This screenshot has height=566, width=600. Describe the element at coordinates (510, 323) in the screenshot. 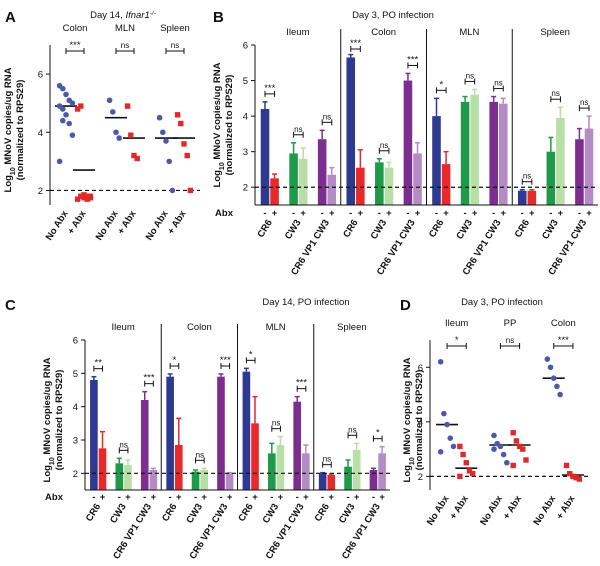

I see `group-label: PP` at that location.